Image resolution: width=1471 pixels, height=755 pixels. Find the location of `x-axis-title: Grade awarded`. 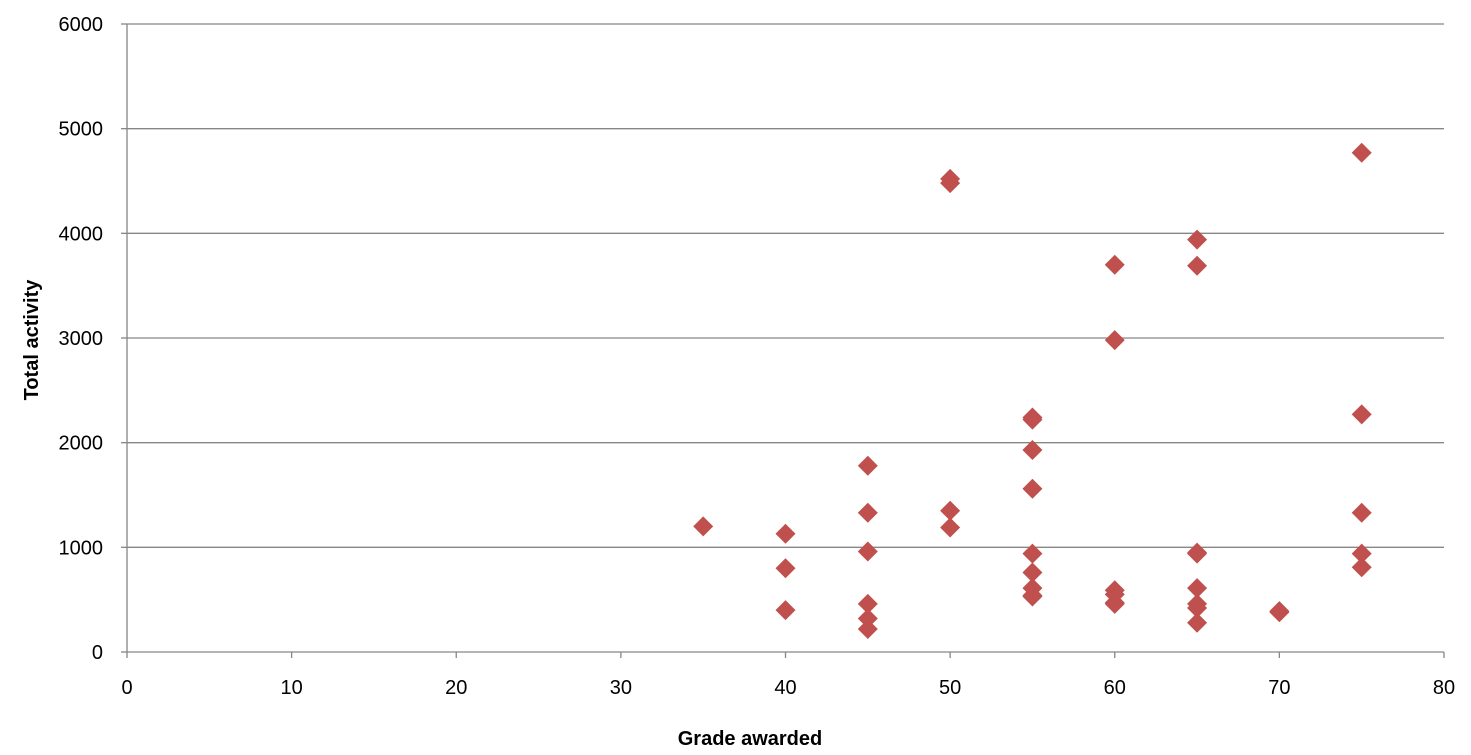

x-axis-title: Grade awarded is located at coordinates (750, 739).